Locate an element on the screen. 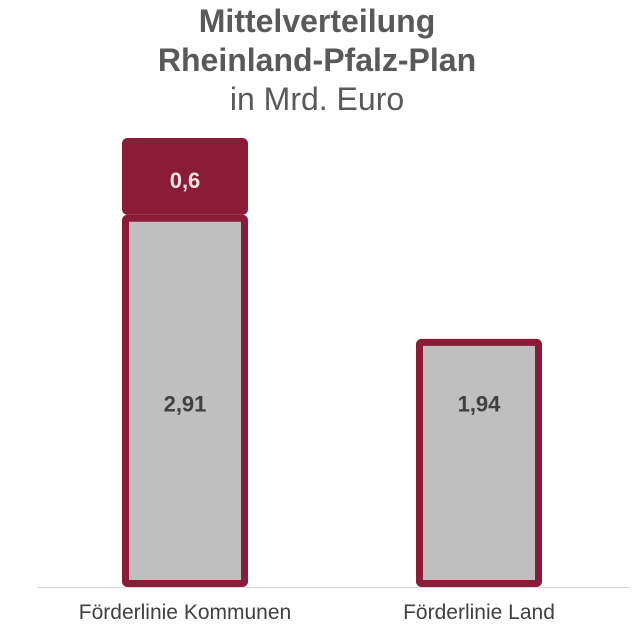 This screenshot has width=639, height=630. data-label: 2,91 is located at coordinates (185, 404).